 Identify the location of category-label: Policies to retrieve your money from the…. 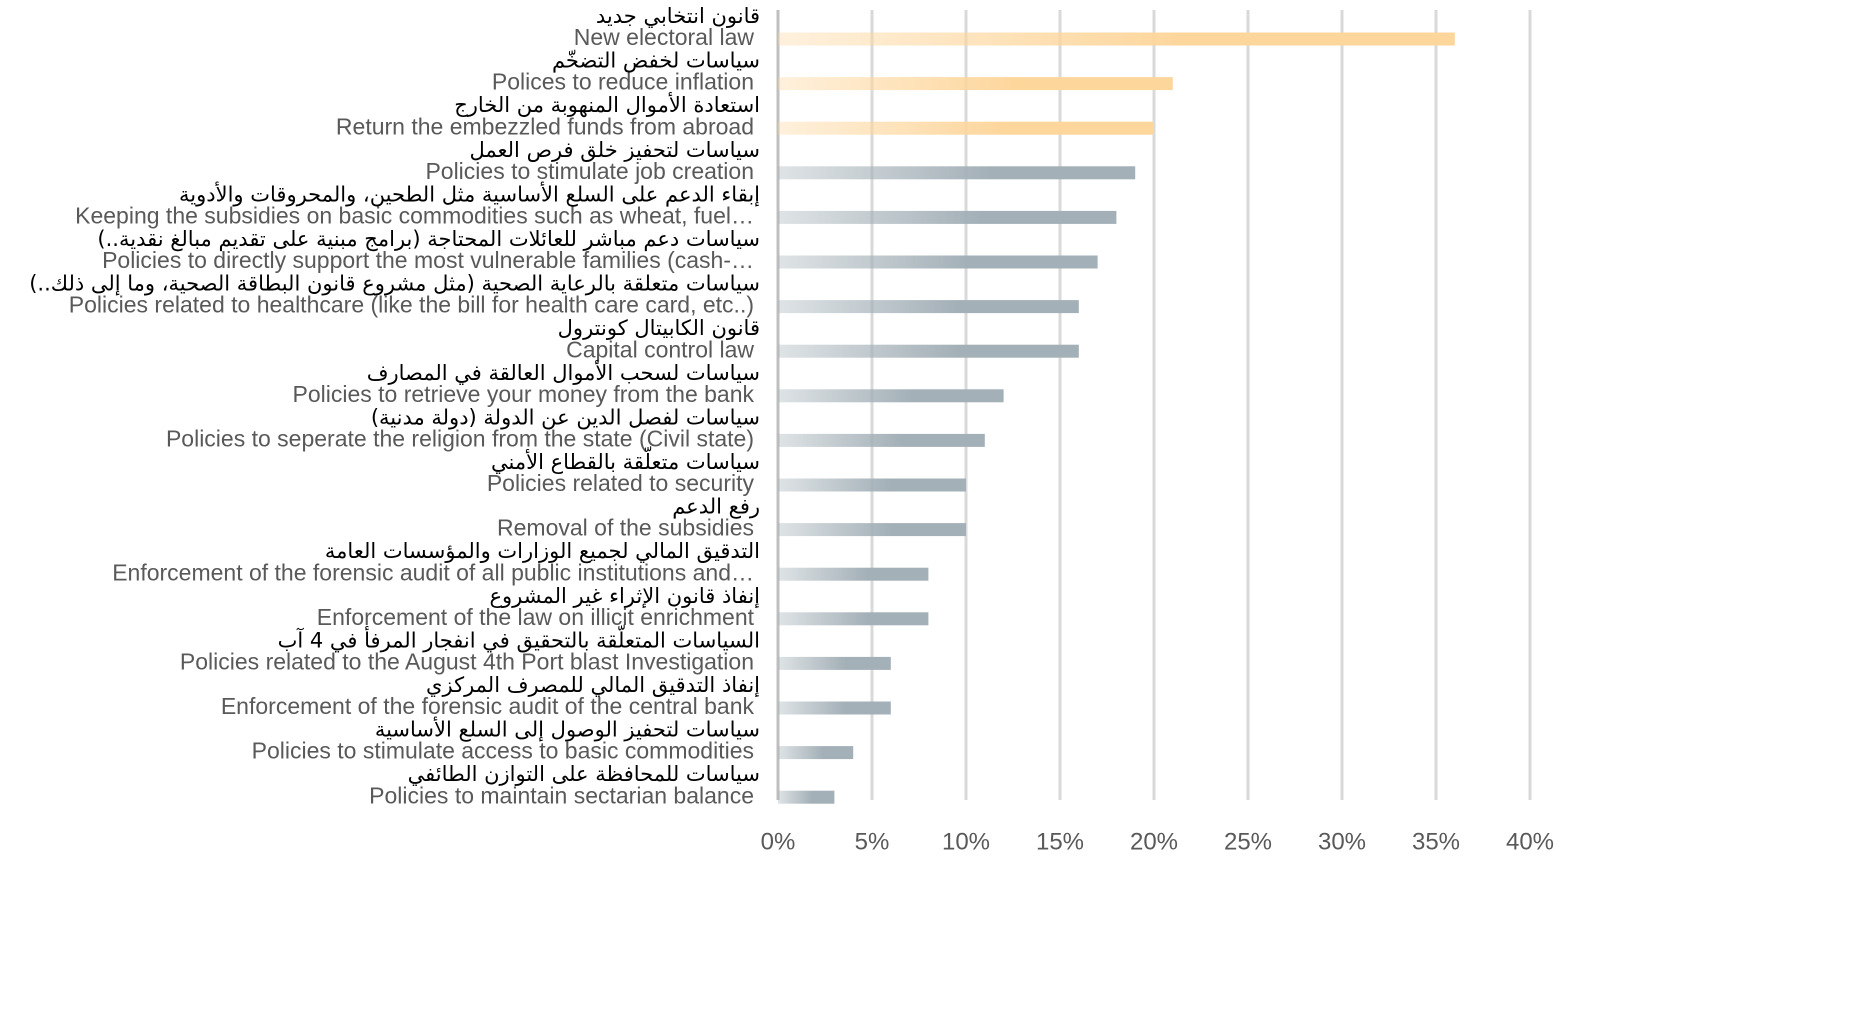
(524, 394).